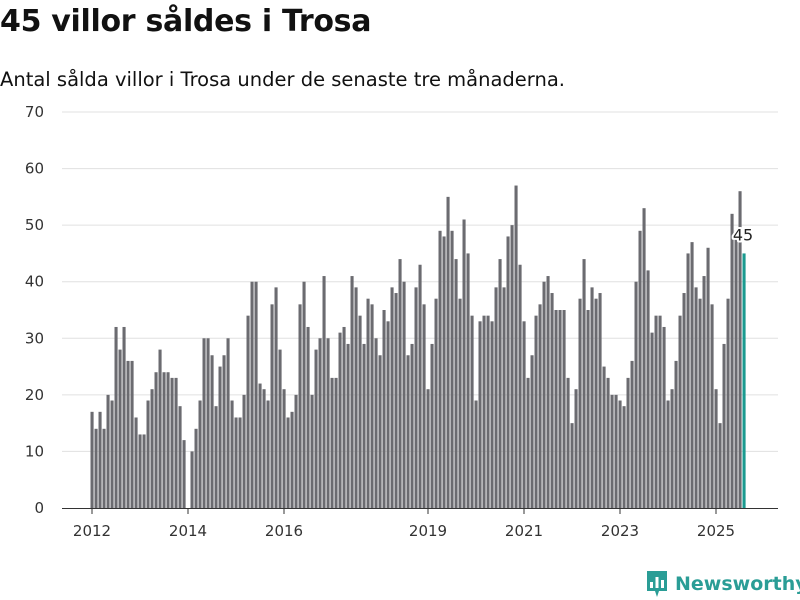 Image resolution: width=800 pixels, height=600 pixels. What do you see at coordinates (428, 531) in the screenshot?
I see `x-tick-label: 2019` at bounding box center [428, 531].